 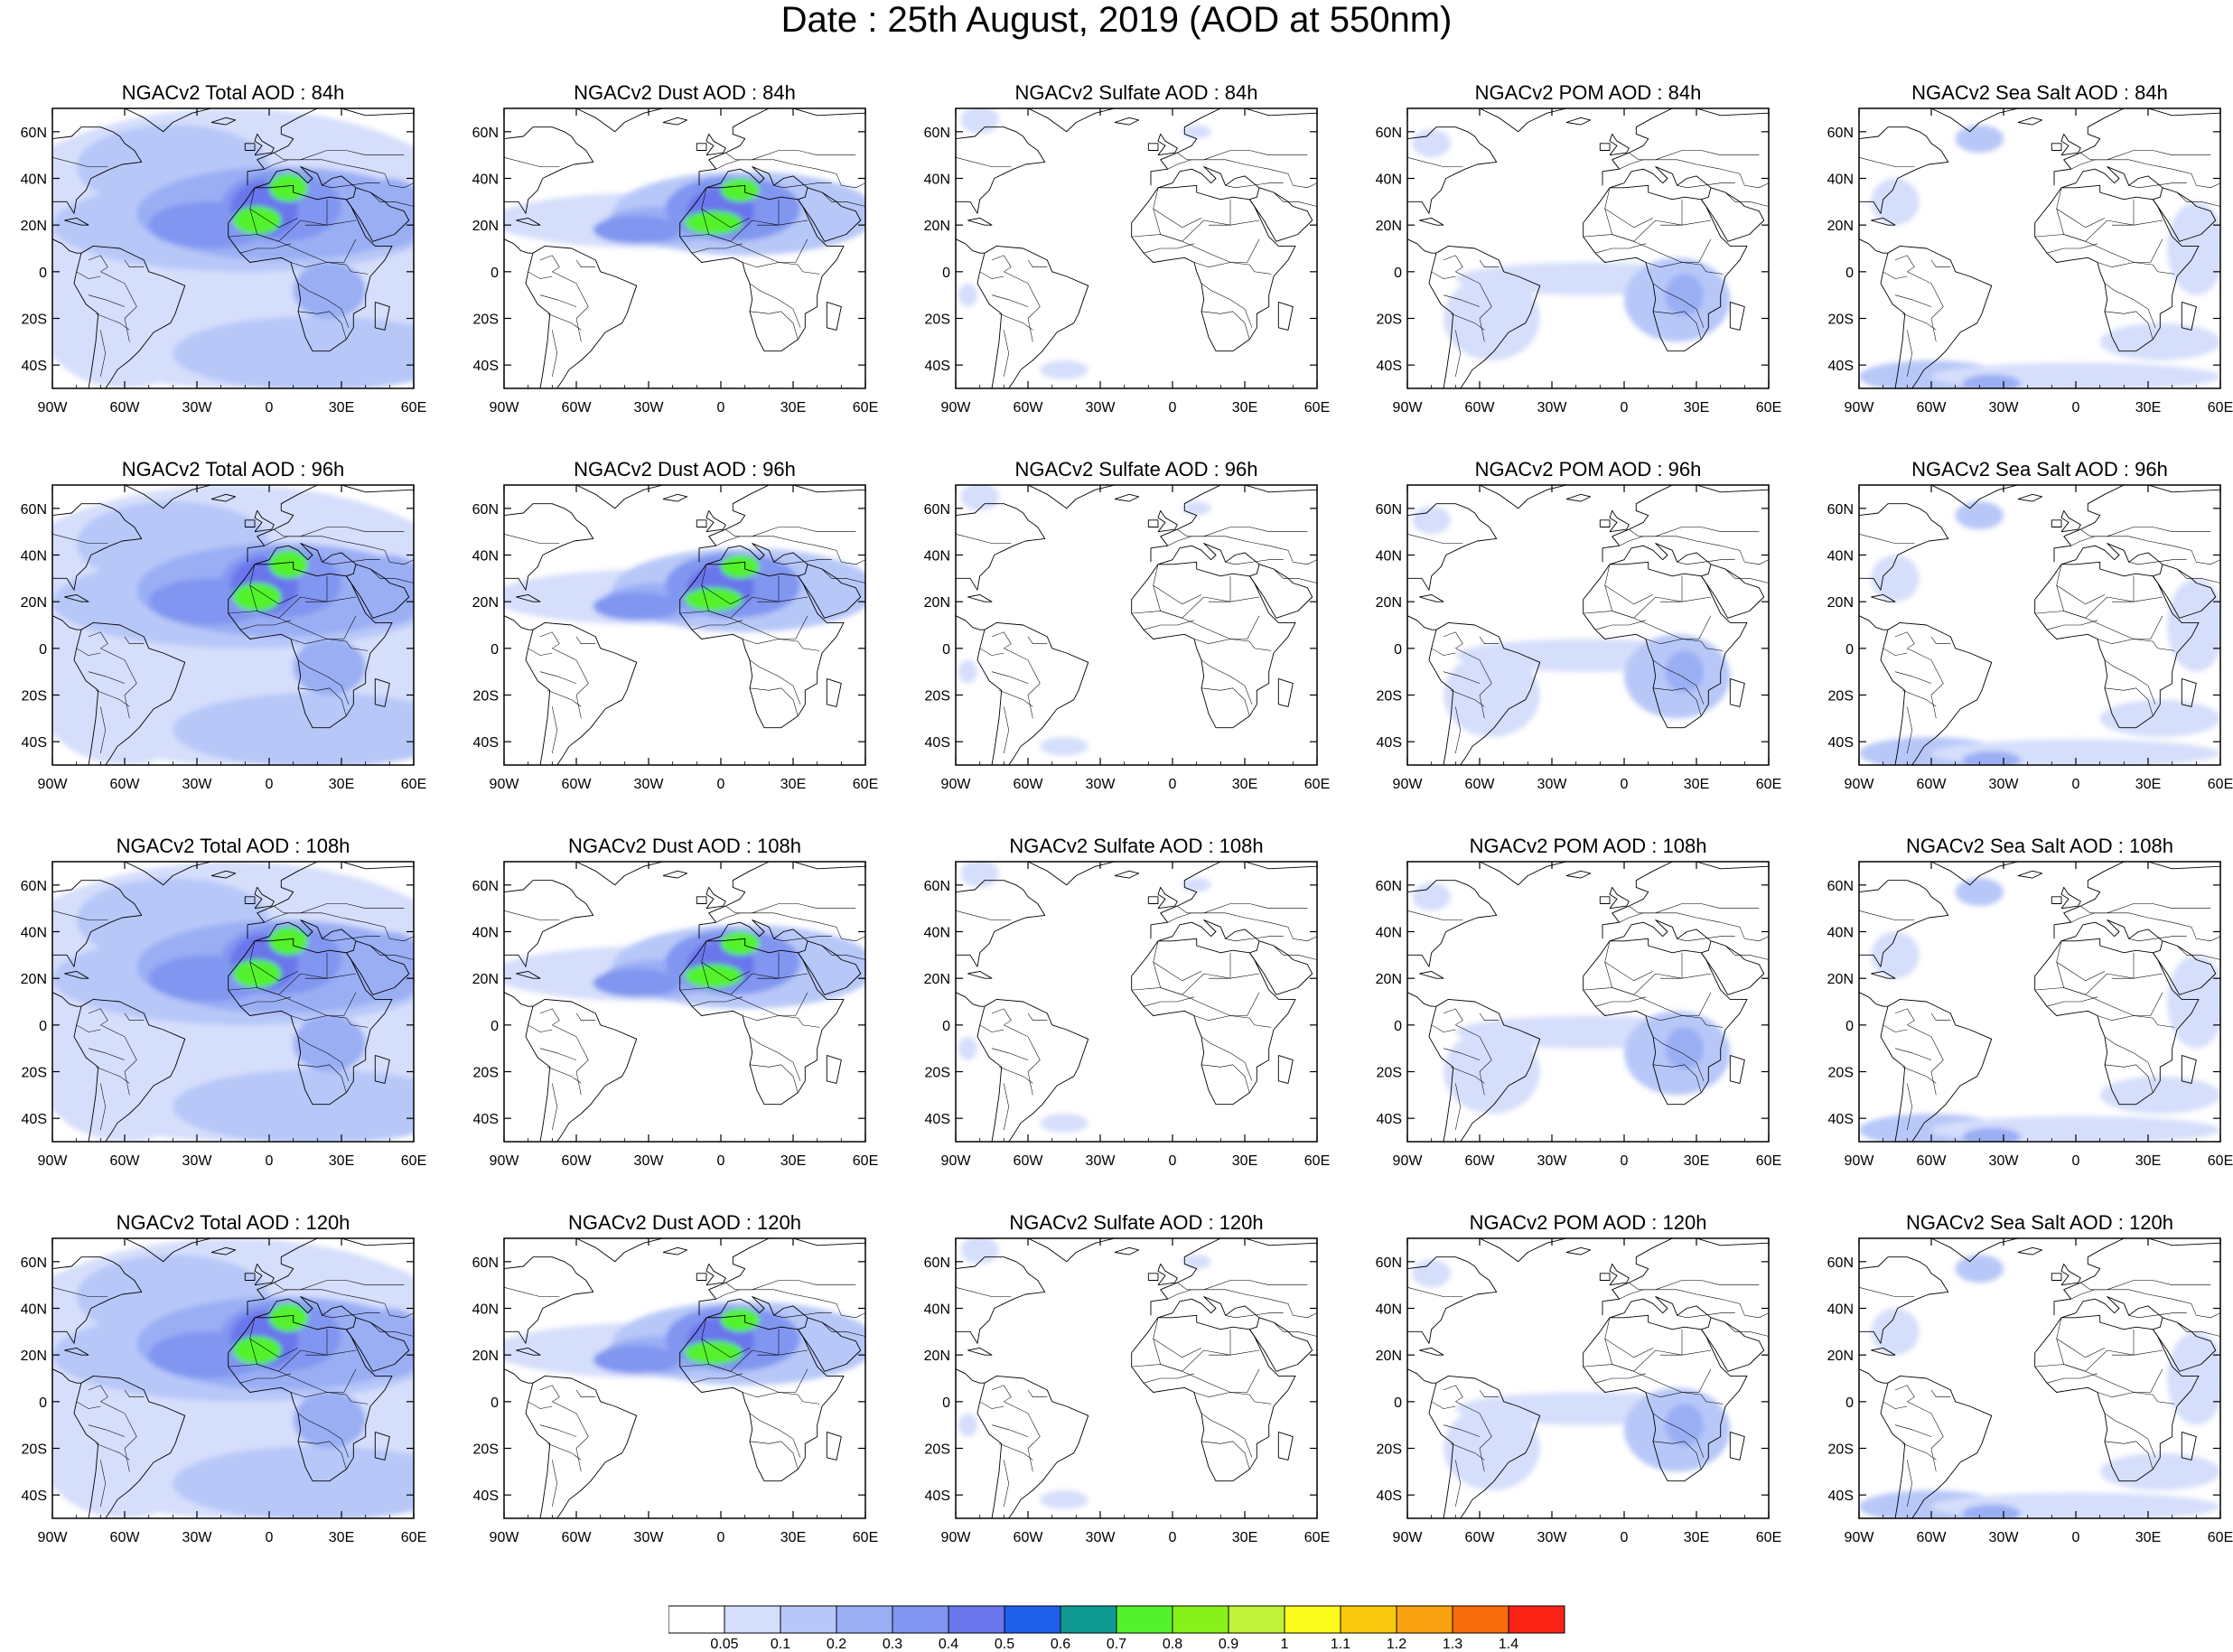 I want to click on lat-tick-label: 60N, so click(x=1389, y=886).